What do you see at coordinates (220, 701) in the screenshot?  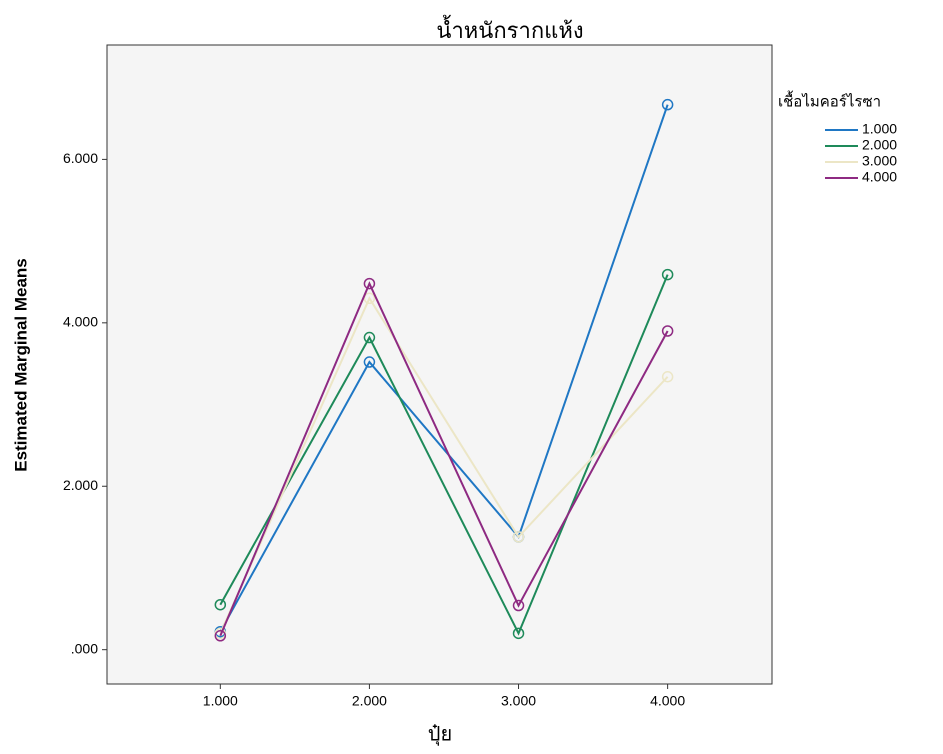 I see `x-tick-label: 1.000` at bounding box center [220, 701].